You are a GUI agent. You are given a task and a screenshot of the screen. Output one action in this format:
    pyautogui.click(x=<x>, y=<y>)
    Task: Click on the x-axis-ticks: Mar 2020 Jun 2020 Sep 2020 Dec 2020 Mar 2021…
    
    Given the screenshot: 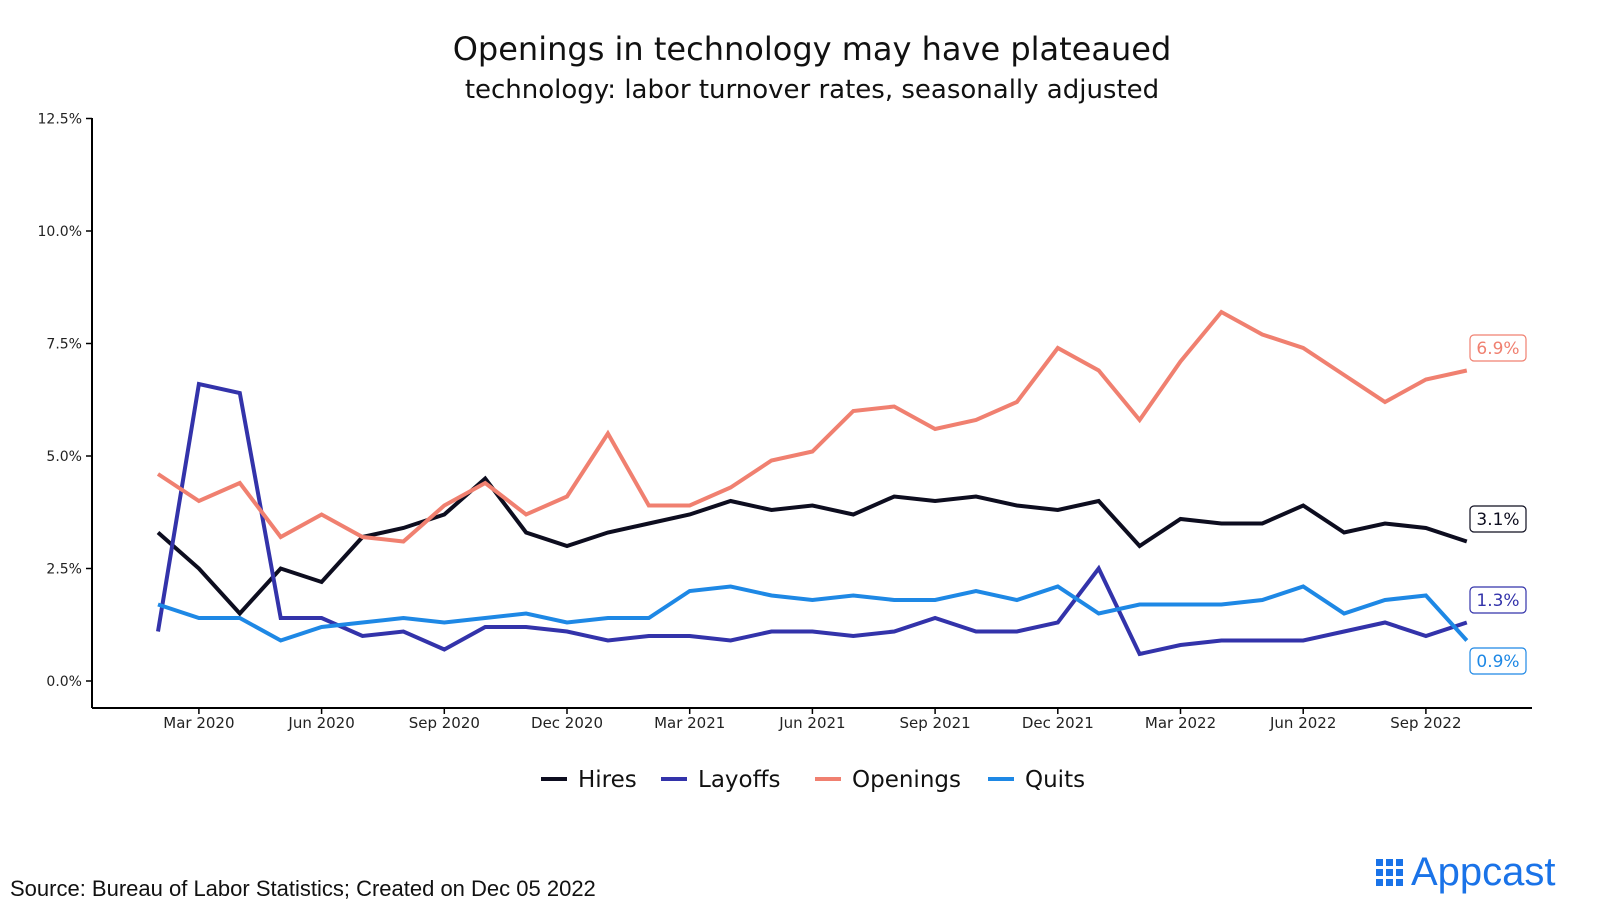 What is the action you would take?
    pyautogui.click(x=812, y=720)
    